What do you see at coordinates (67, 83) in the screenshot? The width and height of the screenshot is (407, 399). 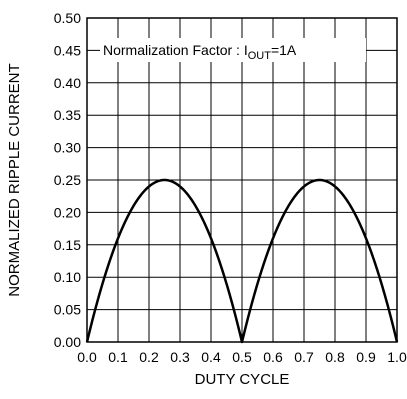 I see `y-tick-label: 0.40` at bounding box center [67, 83].